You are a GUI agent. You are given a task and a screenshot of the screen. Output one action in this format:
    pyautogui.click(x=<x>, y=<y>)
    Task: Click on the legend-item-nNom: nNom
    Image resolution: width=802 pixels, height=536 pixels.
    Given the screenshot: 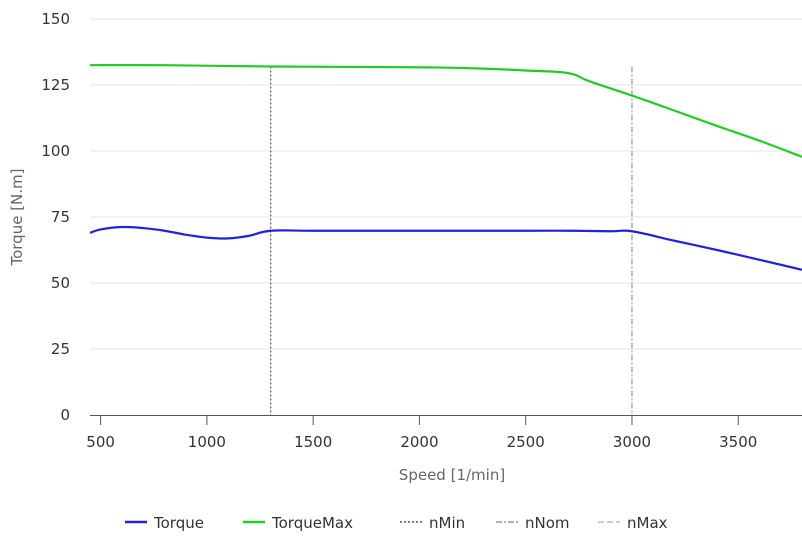 What is the action you would take?
    pyautogui.click(x=533, y=523)
    